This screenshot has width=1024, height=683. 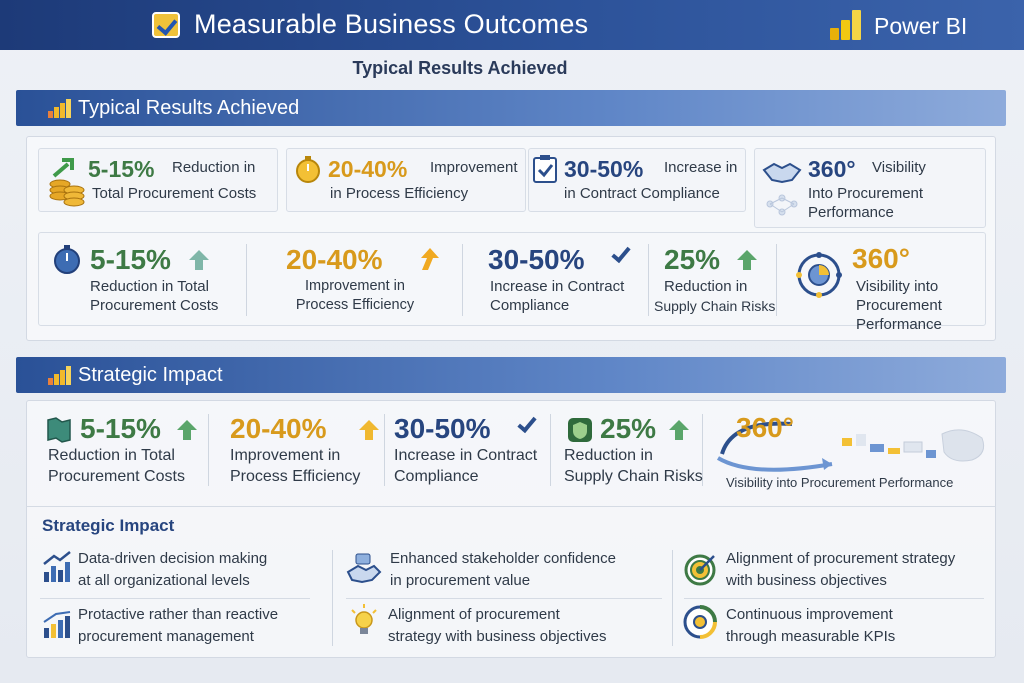 I want to click on metric-label: Increase in, so click(x=701, y=167).